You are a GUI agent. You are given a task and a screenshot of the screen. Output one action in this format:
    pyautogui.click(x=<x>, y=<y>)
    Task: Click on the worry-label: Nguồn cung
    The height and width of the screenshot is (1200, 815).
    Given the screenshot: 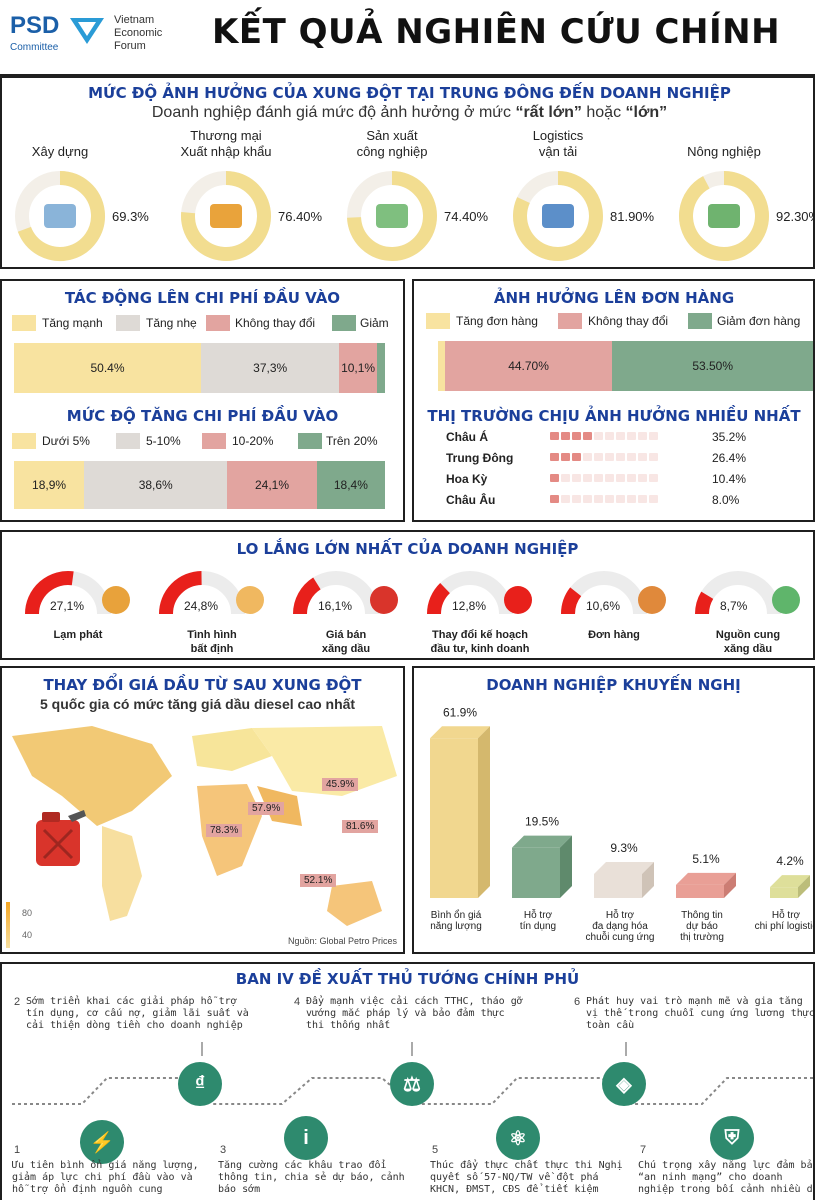 What is the action you would take?
    pyautogui.click(x=748, y=635)
    